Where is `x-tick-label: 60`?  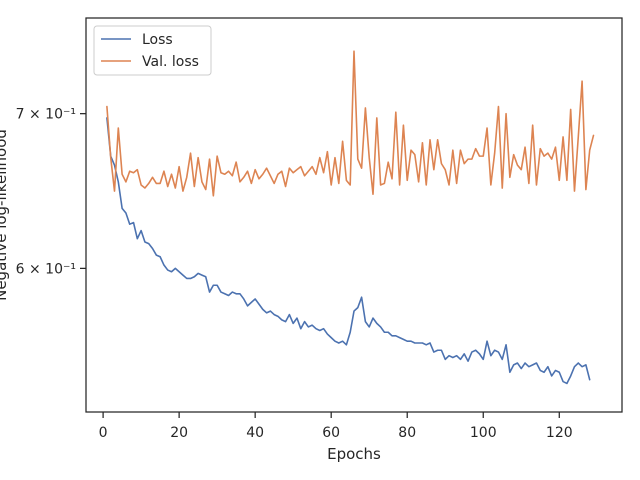 x-tick-label: 60 is located at coordinates (331, 433).